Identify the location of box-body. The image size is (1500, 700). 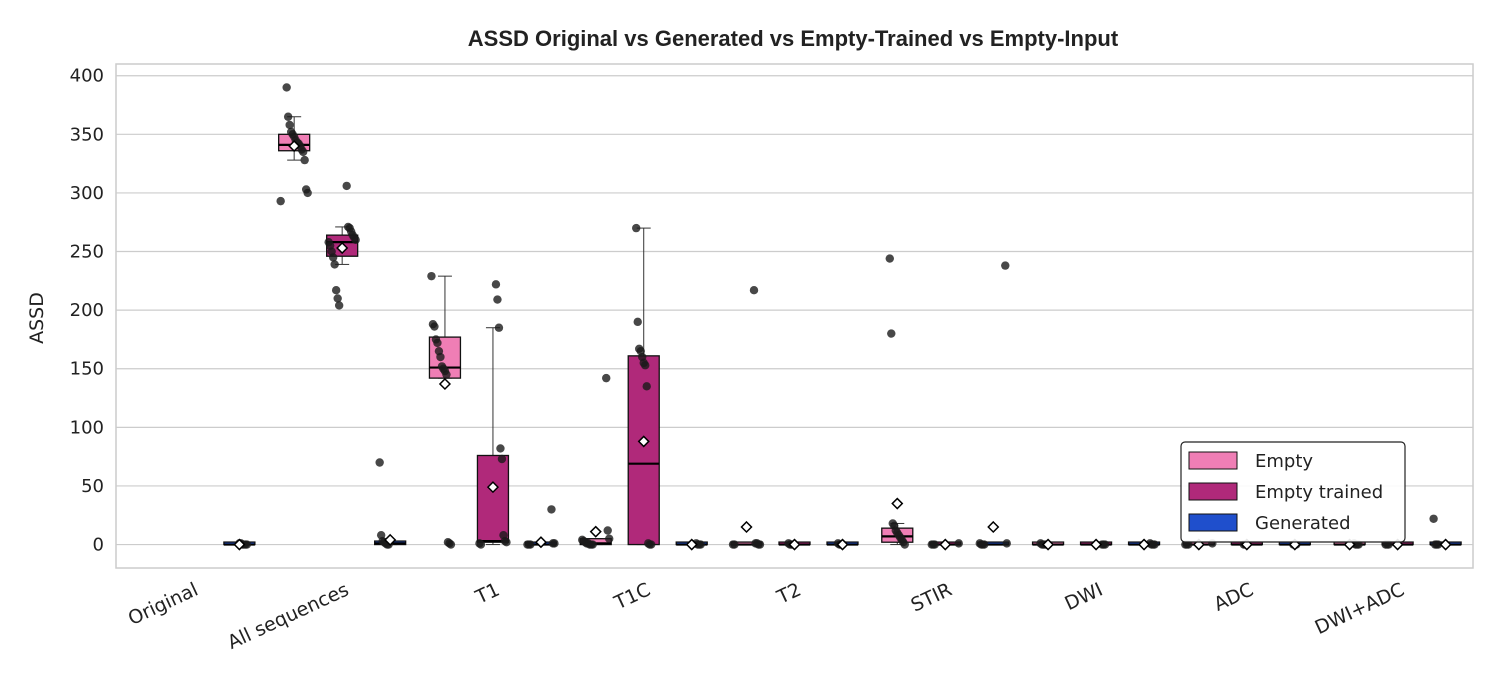
(493, 498).